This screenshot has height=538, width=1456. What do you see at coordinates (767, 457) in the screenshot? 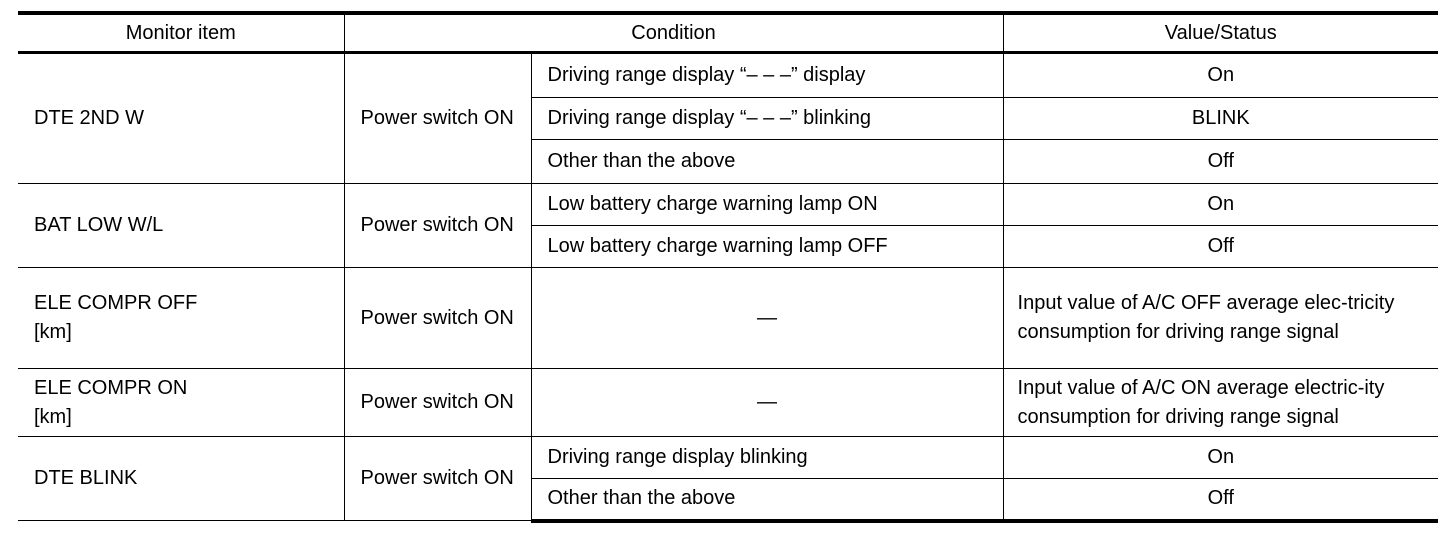
I see `sub-condition-cell: Driving range display blinking` at bounding box center [767, 457].